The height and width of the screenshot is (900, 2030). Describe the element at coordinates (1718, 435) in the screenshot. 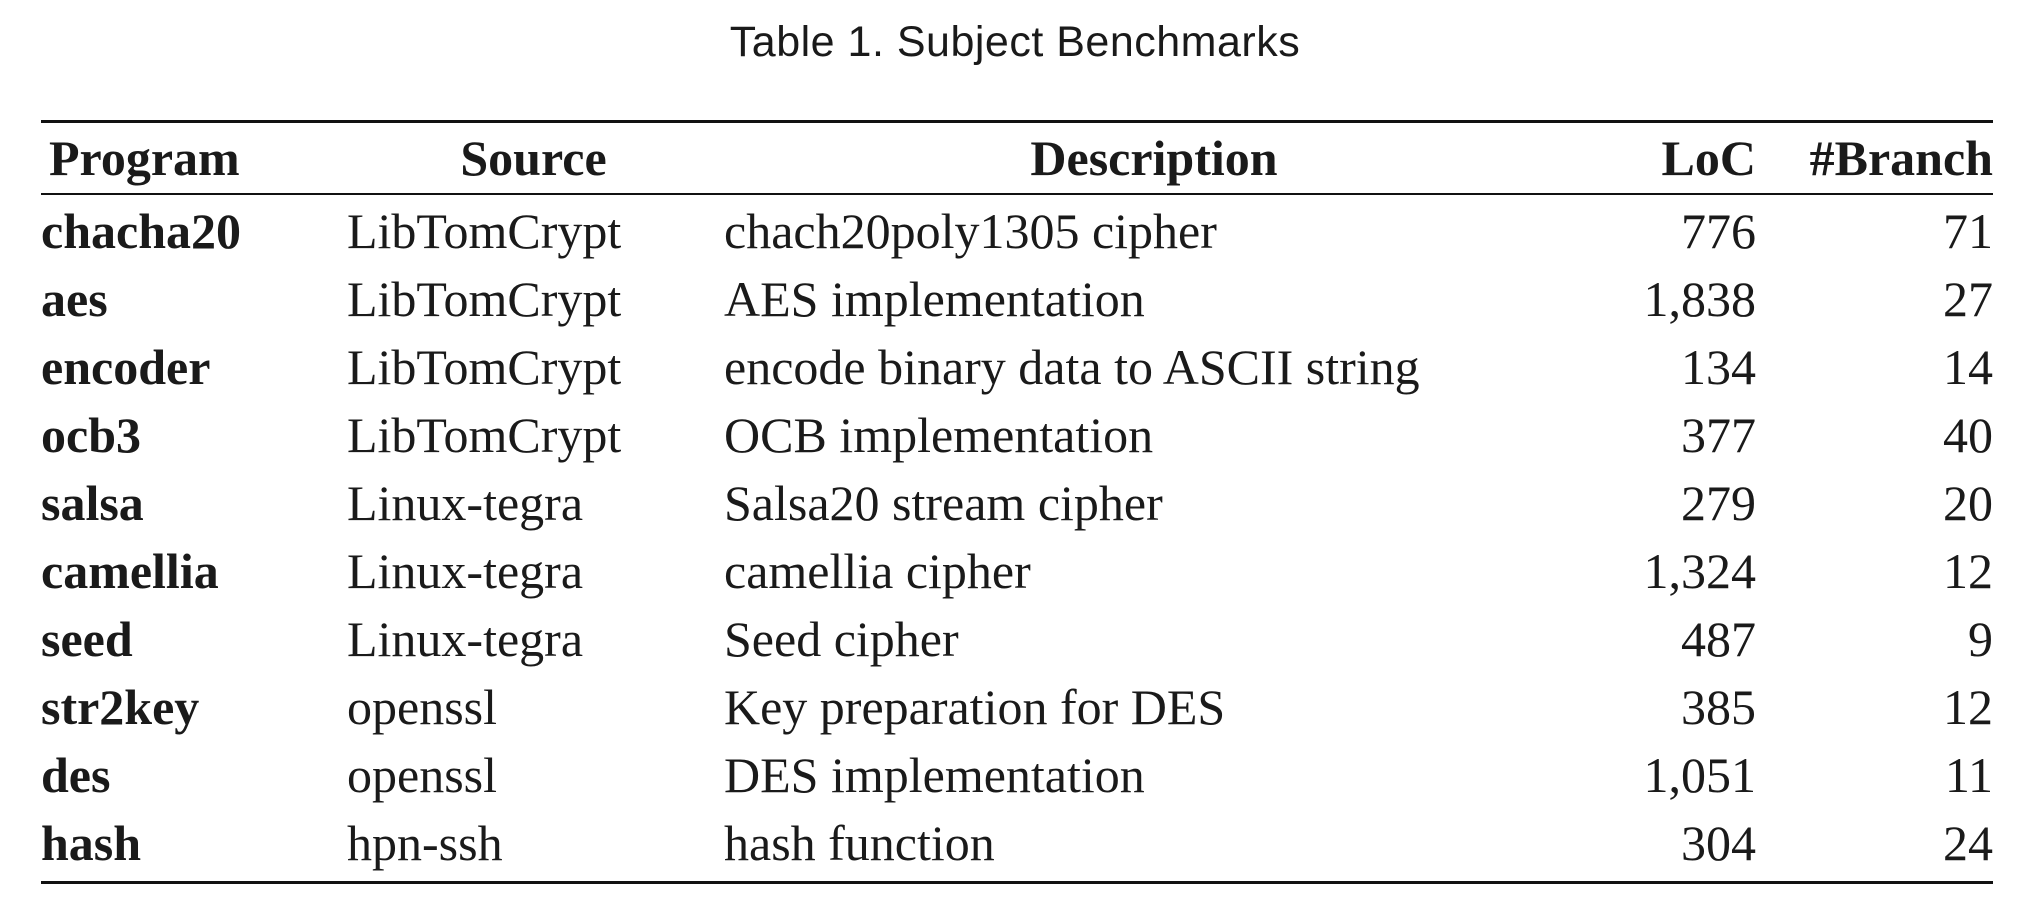

I see `cell-loc: 377` at that location.